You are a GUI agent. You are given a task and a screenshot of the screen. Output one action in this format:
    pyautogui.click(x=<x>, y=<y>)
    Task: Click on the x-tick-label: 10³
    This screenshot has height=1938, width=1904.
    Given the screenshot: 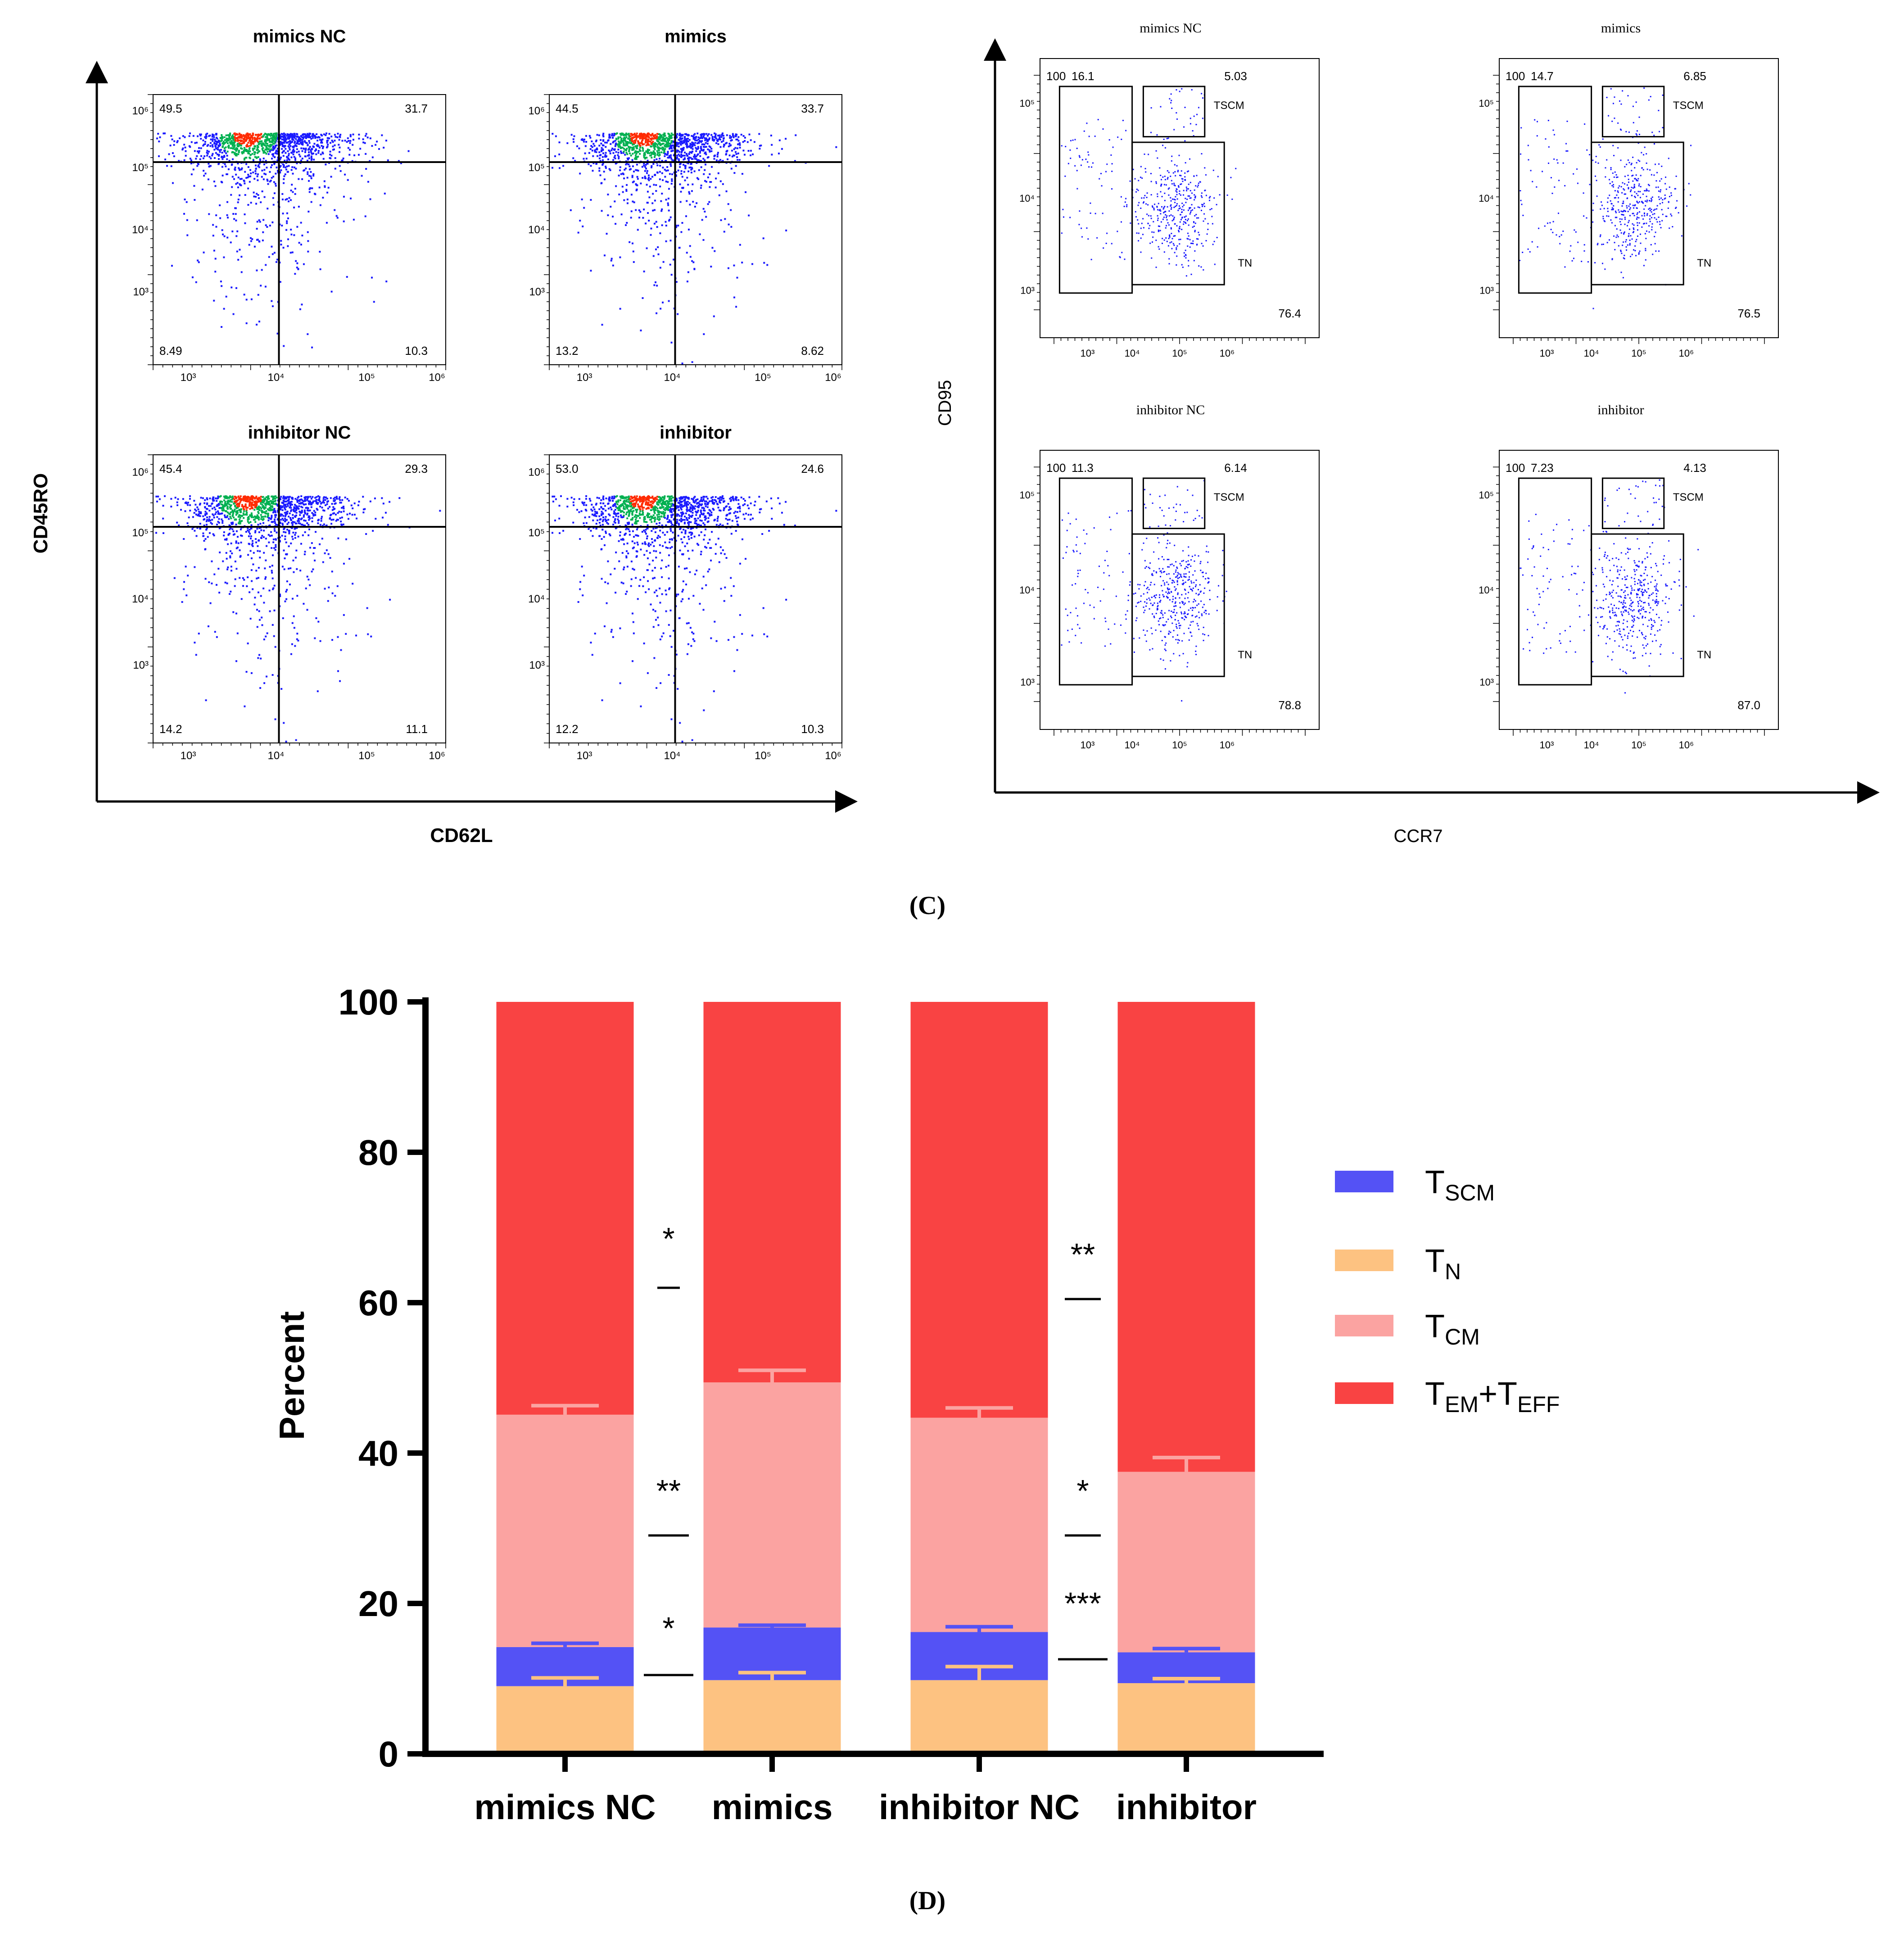 What is the action you would take?
    pyautogui.click(x=188, y=756)
    